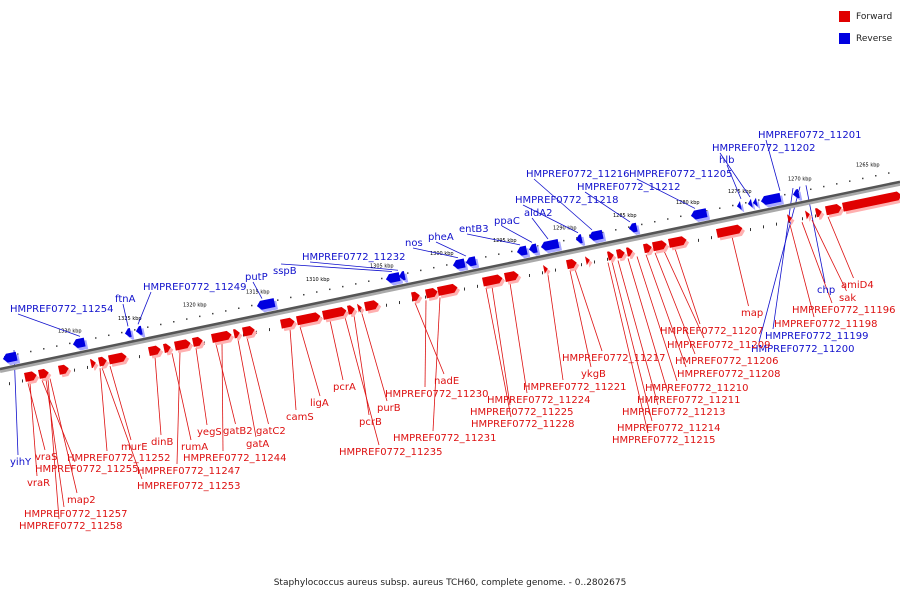  I want to click on reverse-gene-label: ftnA, so click(125, 299).